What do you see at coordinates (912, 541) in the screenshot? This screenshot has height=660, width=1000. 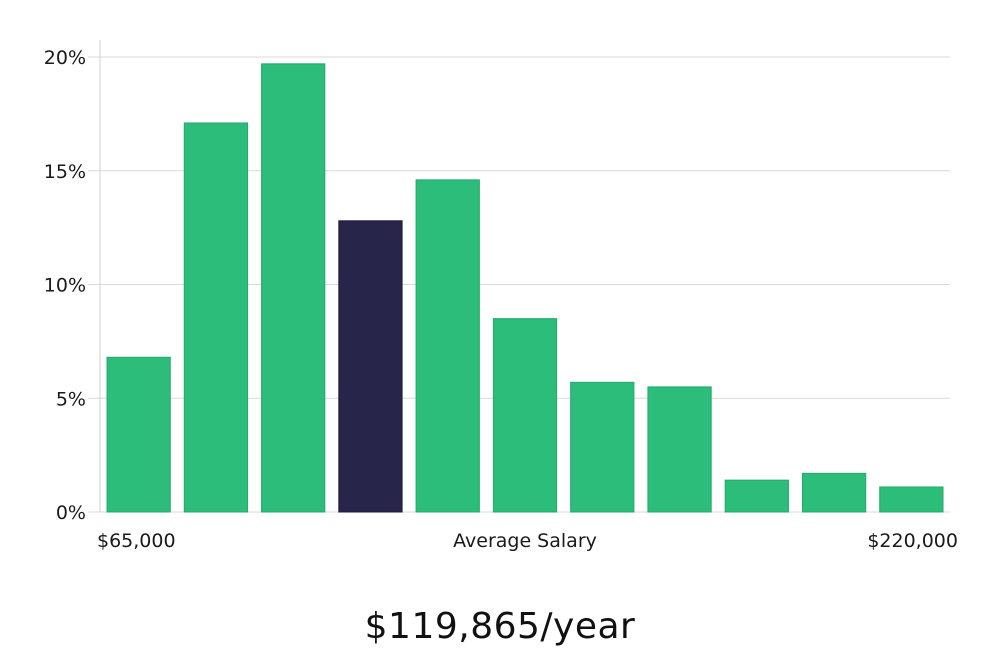 I see `x-axis-end-label: $220,000` at bounding box center [912, 541].